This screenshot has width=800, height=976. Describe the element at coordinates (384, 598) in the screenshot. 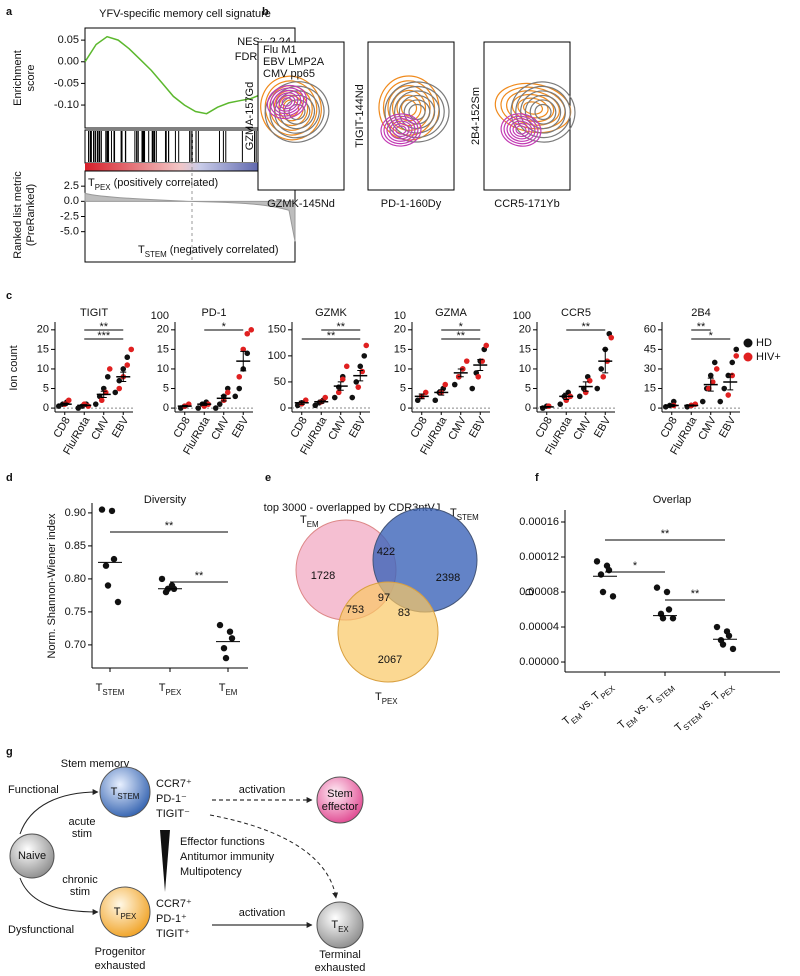

I see `venn-count: 97` at that location.